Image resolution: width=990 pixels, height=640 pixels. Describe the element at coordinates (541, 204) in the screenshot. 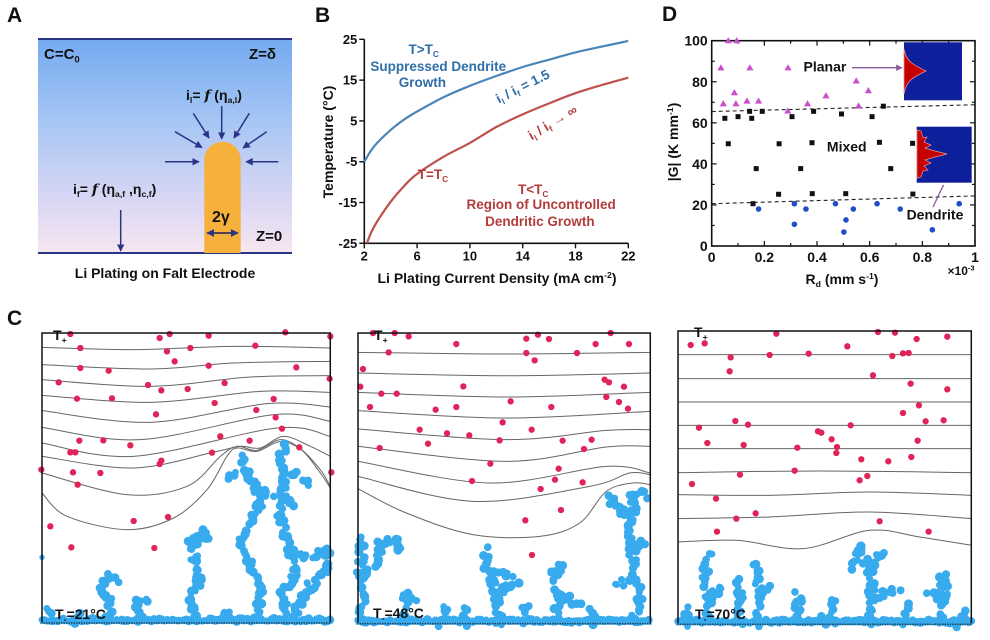

I see `chart-b-annotation: Region of Uncontrolled` at that location.